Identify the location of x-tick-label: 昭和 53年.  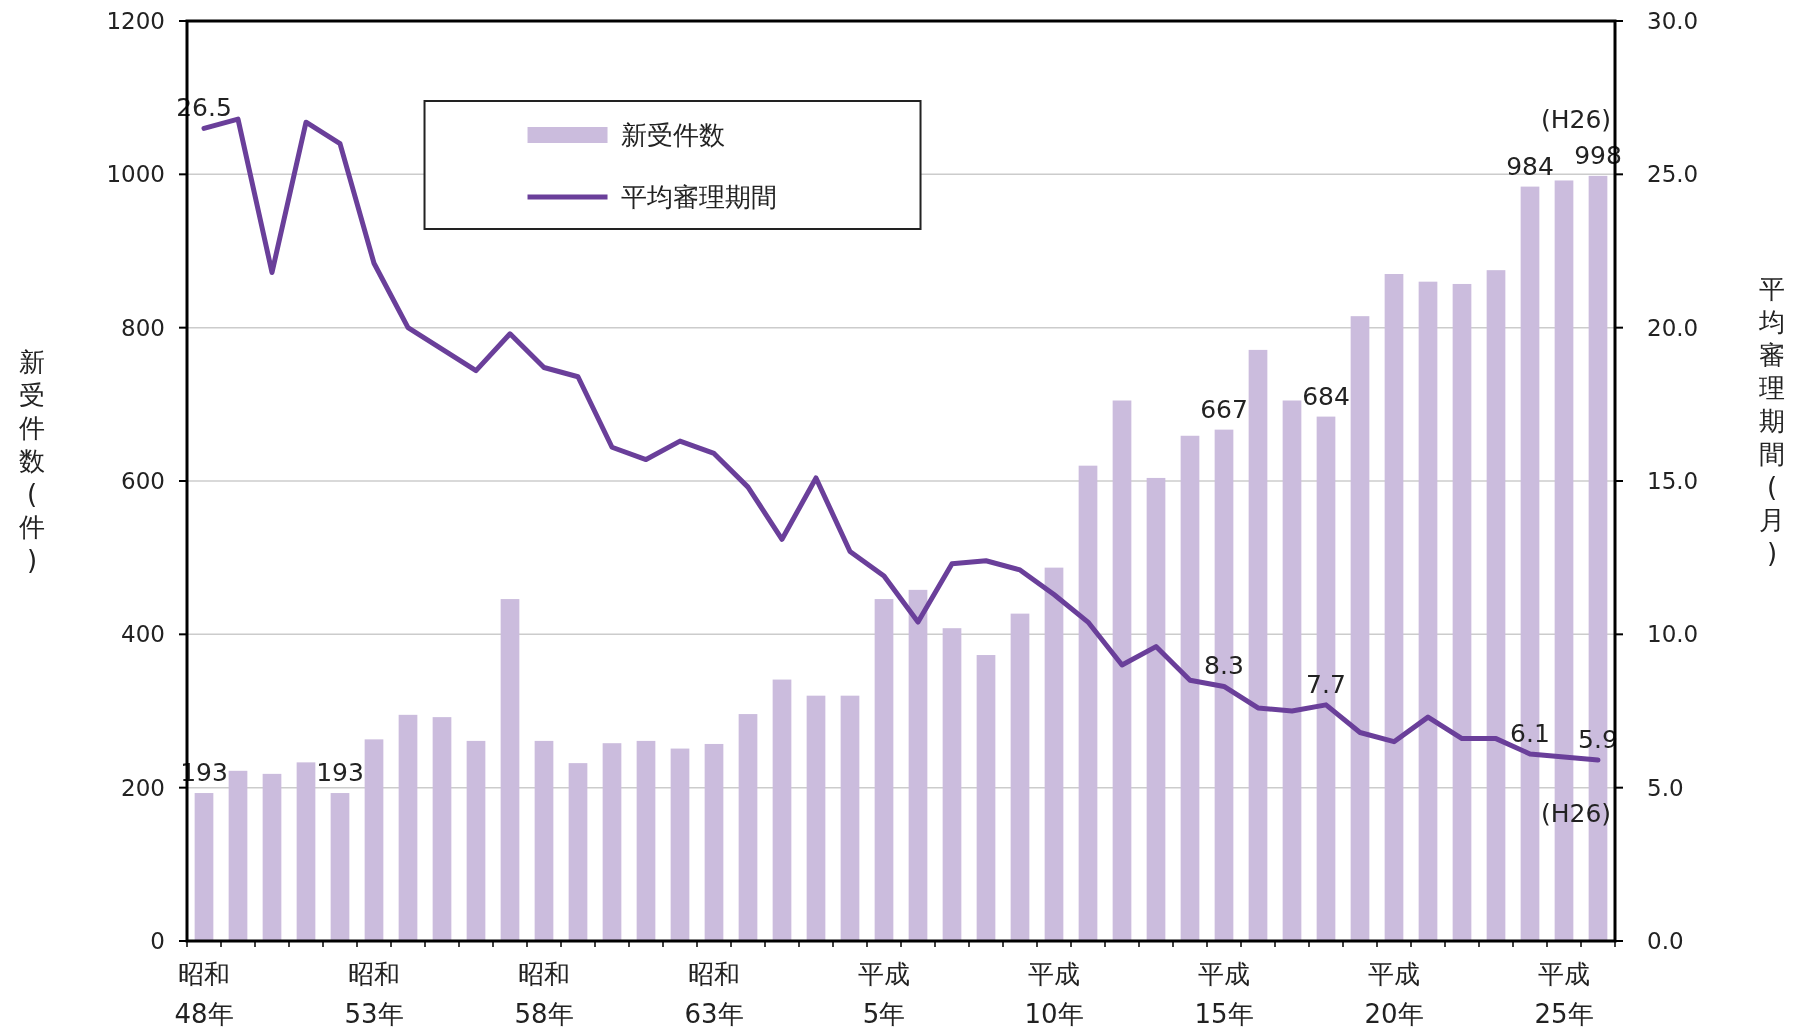
(374, 994).